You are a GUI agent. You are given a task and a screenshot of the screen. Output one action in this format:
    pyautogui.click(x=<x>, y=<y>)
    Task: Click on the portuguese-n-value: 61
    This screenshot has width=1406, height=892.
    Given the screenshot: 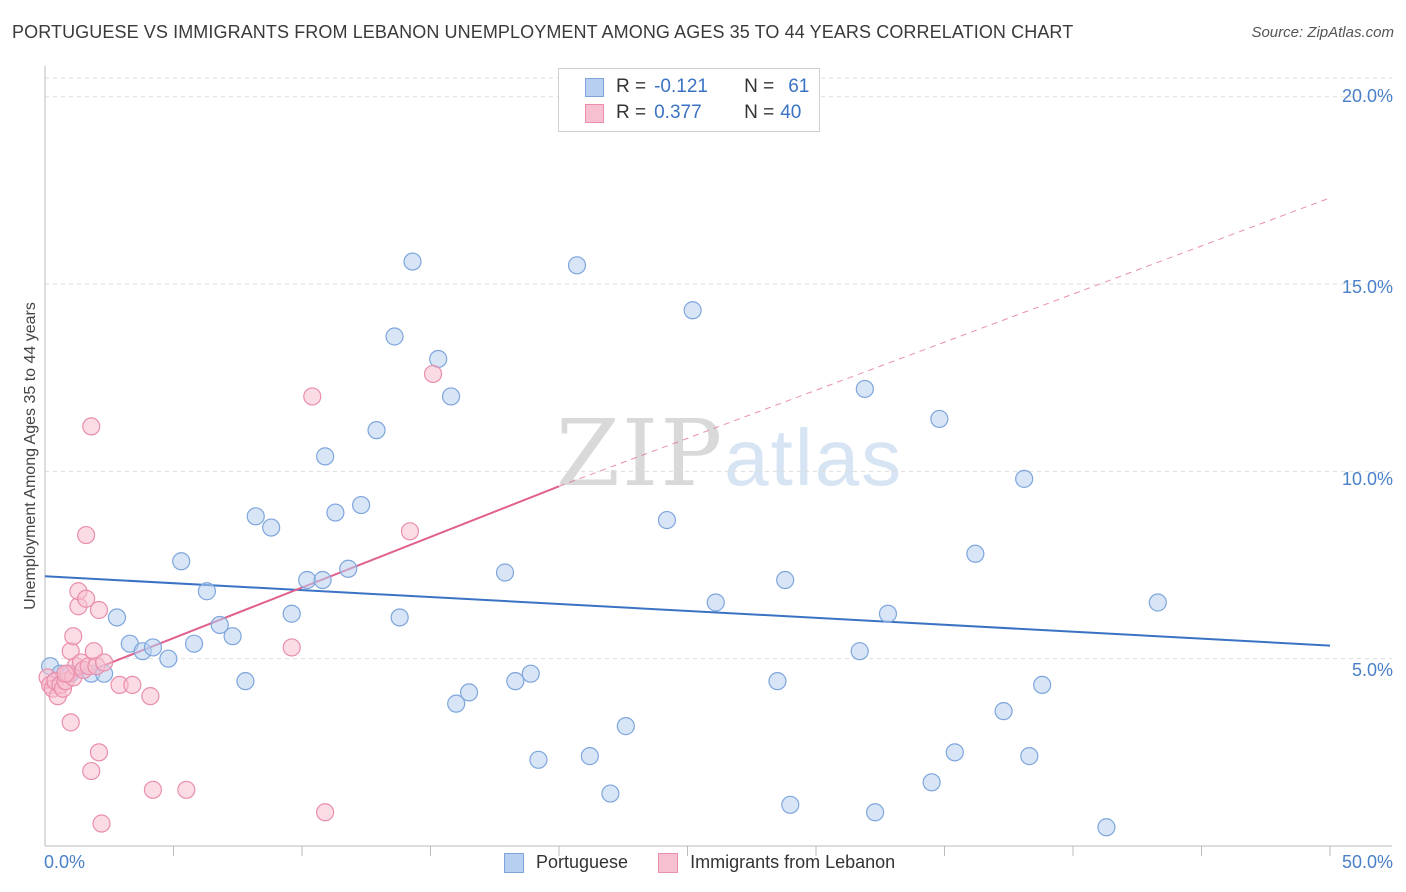 What is the action you would take?
    pyautogui.click(x=799, y=86)
    